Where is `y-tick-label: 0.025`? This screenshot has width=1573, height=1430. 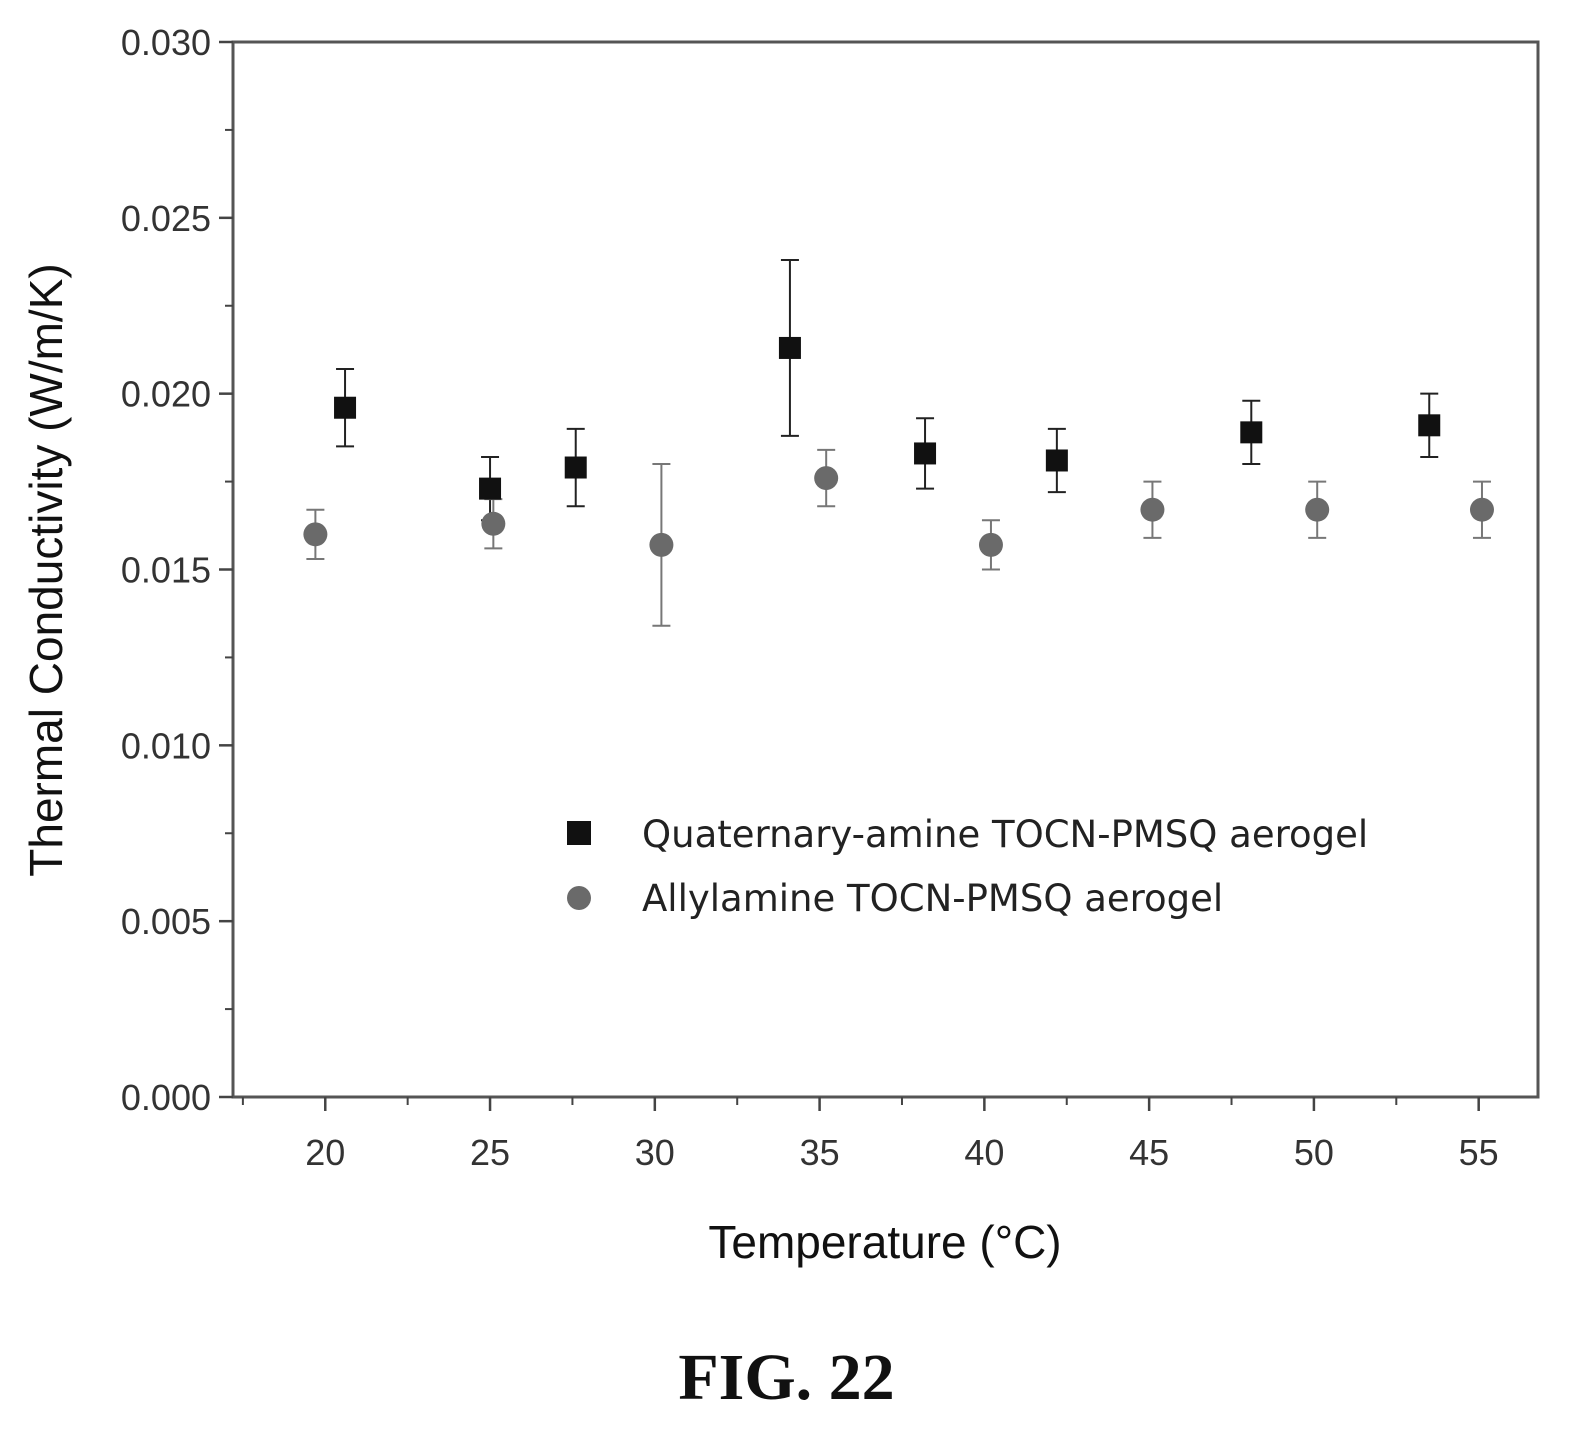
y-tick-label: 0.025 is located at coordinates (166, 218).